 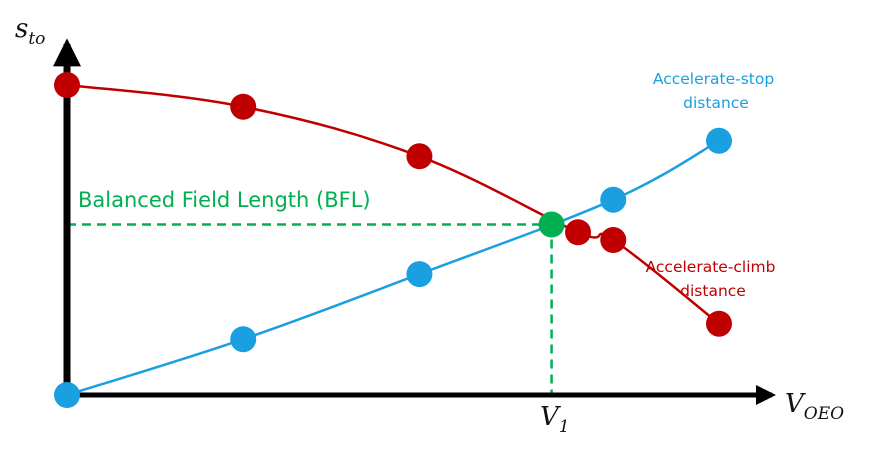 What do you see at coordinates (30, 31) in the screenshot?
I see `y-axis-label: sto` at bounding box center [30, 31].